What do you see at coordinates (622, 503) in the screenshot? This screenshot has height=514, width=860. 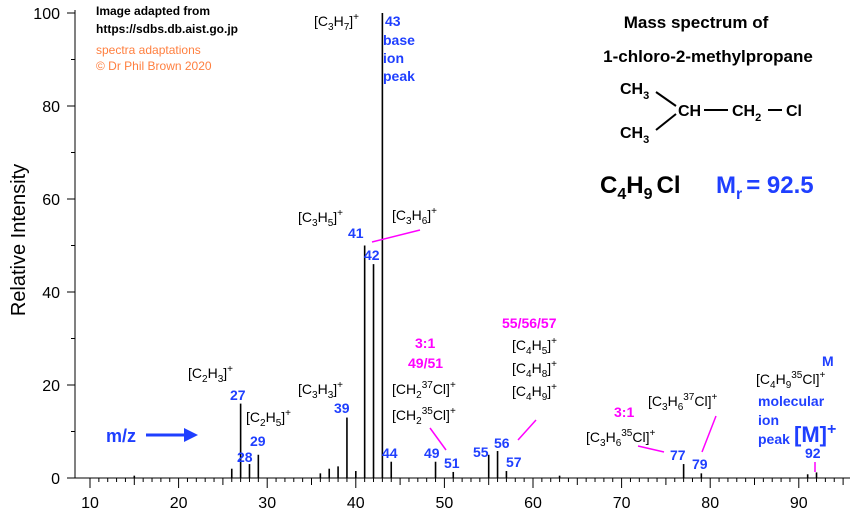 I see `x-tick-label: 70` at bounding box center [622, 503].